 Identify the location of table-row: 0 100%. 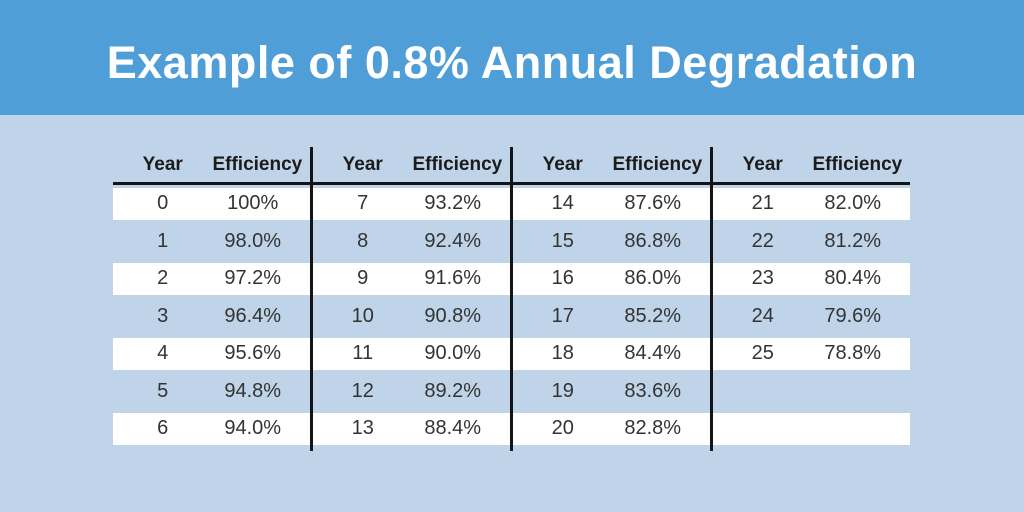
(211, 204).